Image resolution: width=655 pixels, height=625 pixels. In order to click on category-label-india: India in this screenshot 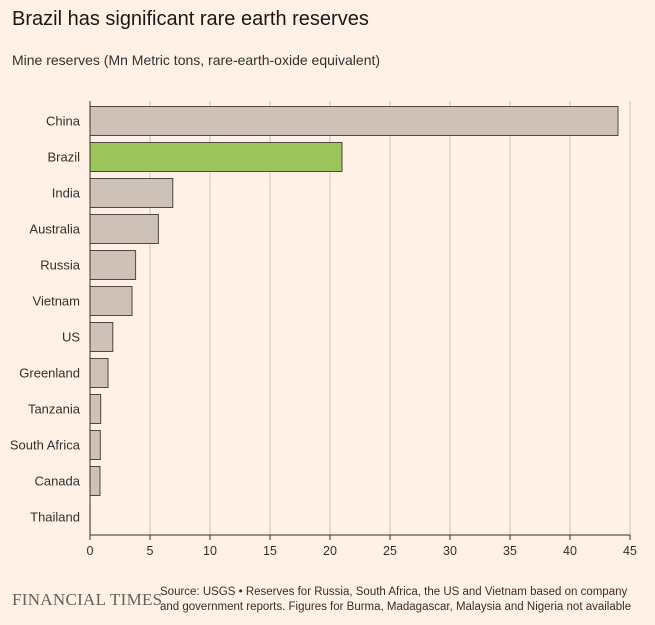, I will do `click(66, 193)`.